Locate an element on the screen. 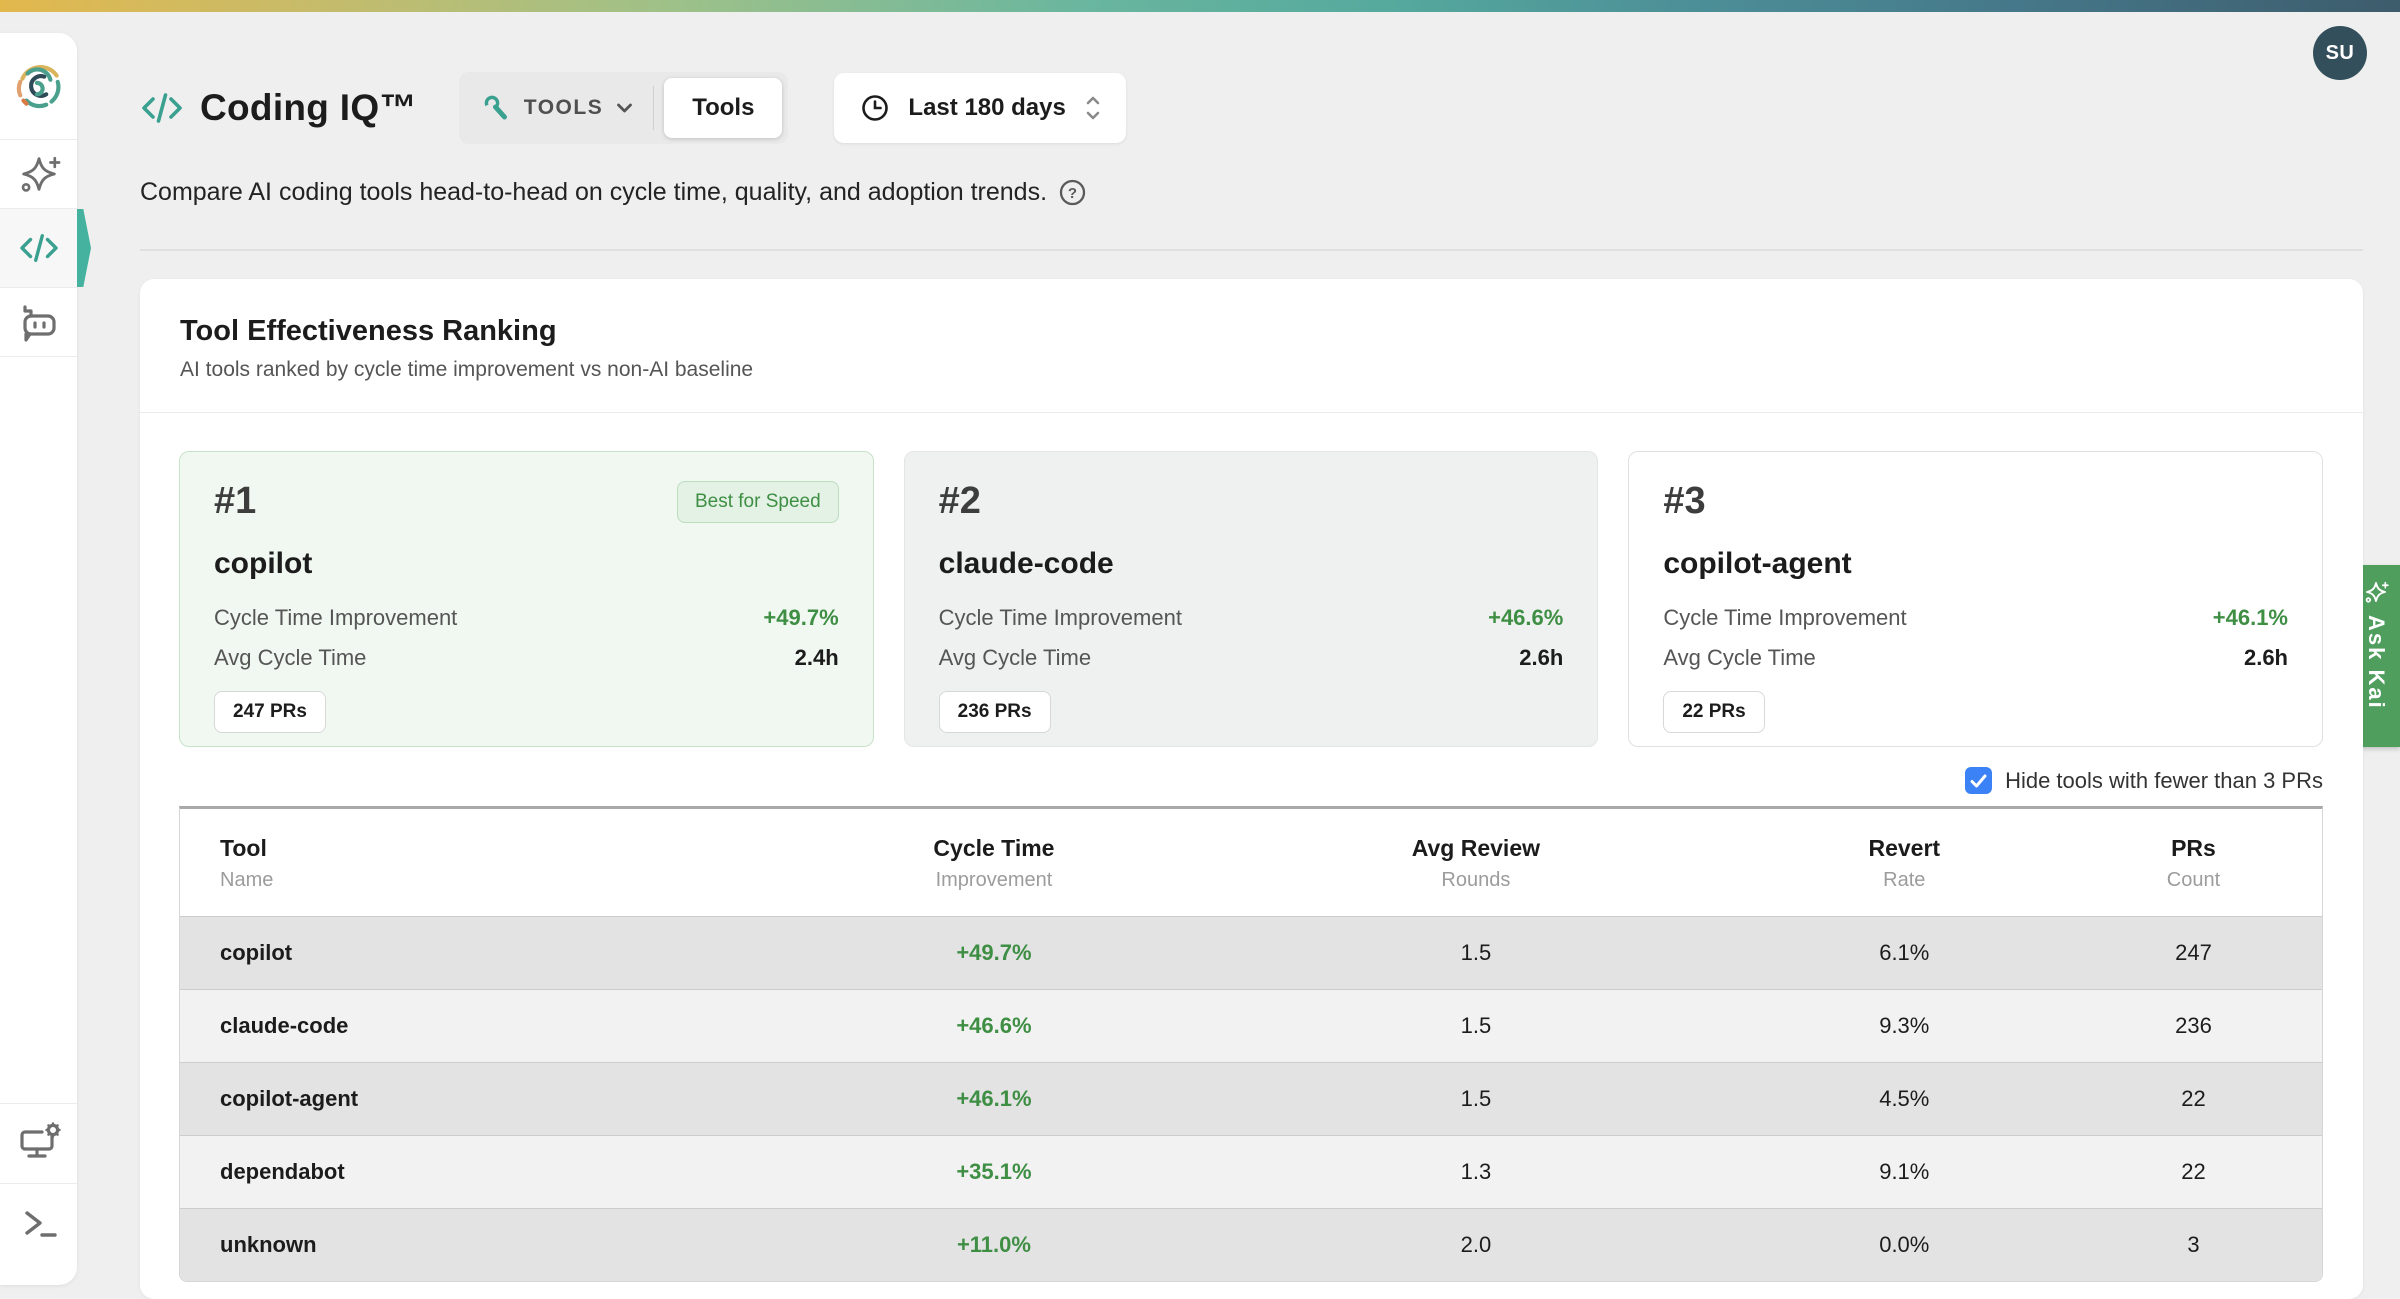 Image resolution: width=2400 pixels, height=1299 pixels. swirl-logo-icon is located at coordinates (39, 86).